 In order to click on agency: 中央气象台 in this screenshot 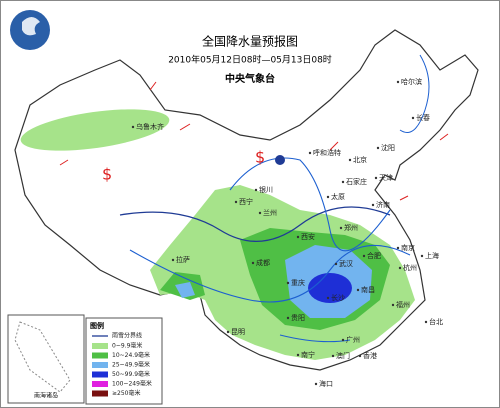, I will do `click(250, 78)`.